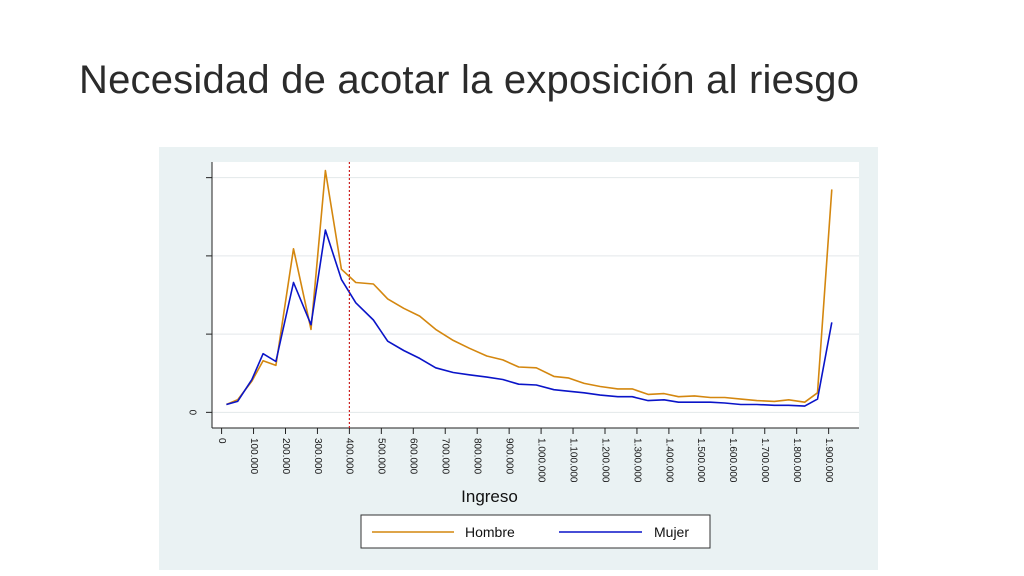 The width and height of the screenshot is (1024, 576). I want to click on legend: Hombre Mujer, so click(535, 531).